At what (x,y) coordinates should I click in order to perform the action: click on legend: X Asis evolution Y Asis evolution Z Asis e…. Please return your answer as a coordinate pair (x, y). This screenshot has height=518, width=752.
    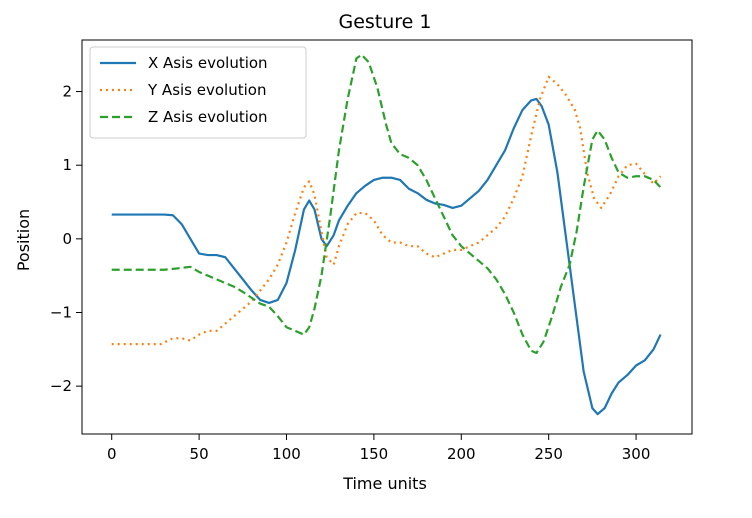
    Looking at the image, I should click on (198, 92).